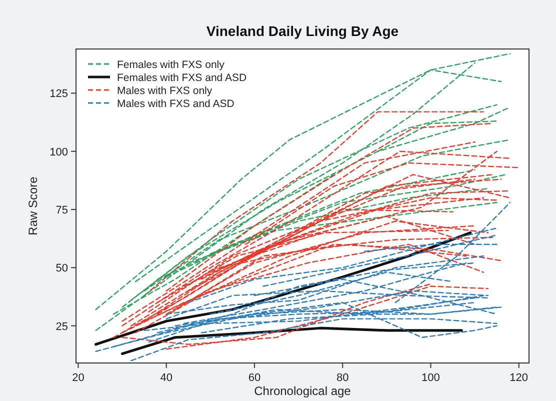 Image resolution: width=556 pixels, height=401 pixels. I want to click on legend-label: Females with FXS and ASD, so click(182, 78).